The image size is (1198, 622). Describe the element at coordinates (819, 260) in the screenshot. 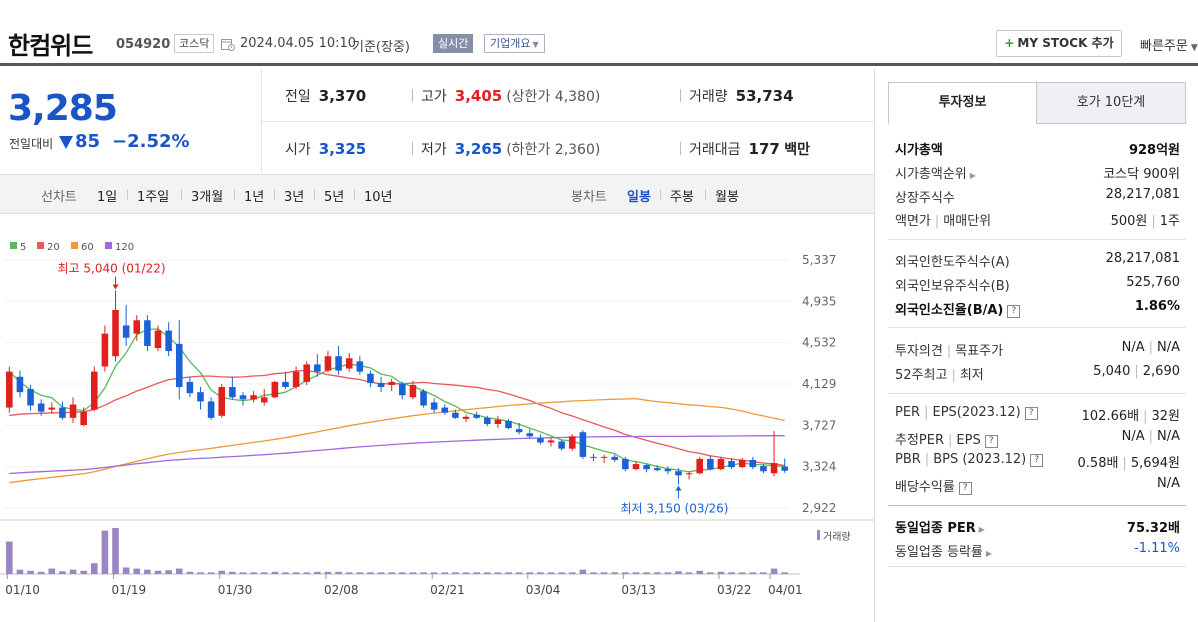

I see `y-tick-label: 5,337` at that location.